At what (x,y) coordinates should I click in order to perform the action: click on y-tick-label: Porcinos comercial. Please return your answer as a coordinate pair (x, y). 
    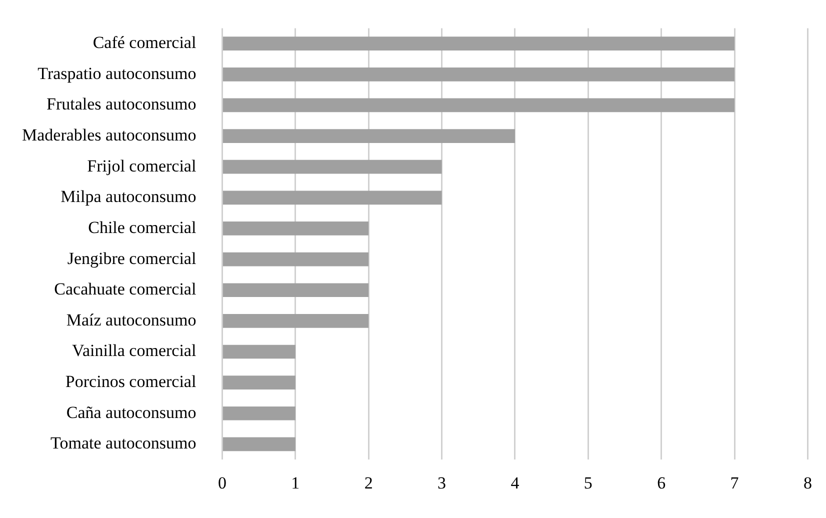
    Looking at the image, I should click on (130, 382).